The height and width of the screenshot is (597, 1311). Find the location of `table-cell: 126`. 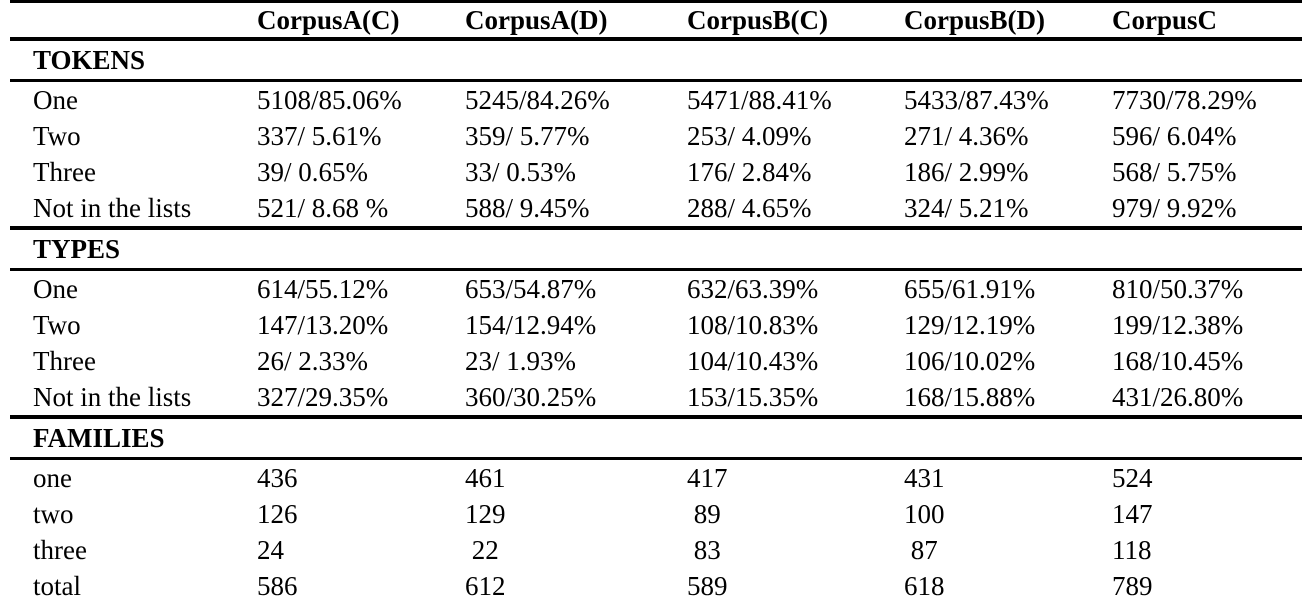

table-cell: 126 is located at coordinates (277, 513).